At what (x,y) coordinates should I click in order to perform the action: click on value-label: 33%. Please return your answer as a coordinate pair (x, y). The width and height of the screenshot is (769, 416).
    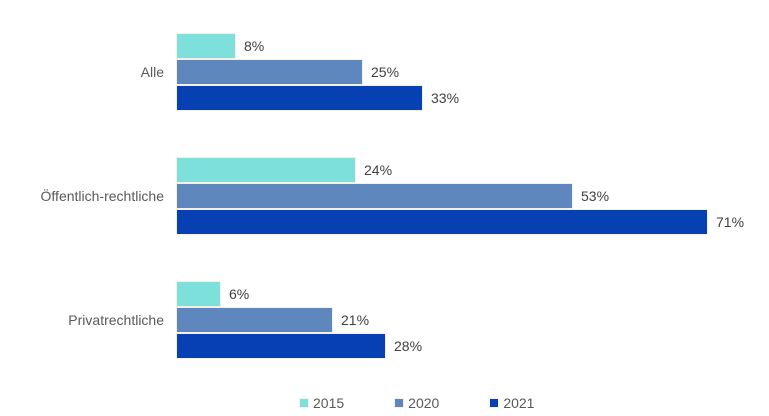
    Looking at the image, I should click on (445, 98).